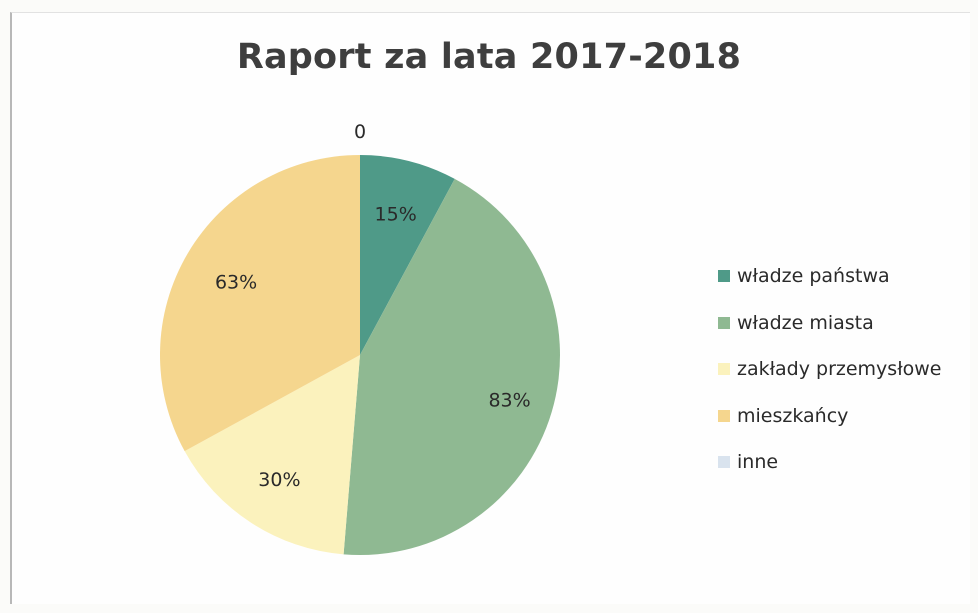  What do you see at coordinates (793, 415) in the screenshot?
I see `legend-label: mieszkańcy` at bounding box center [793, 415].